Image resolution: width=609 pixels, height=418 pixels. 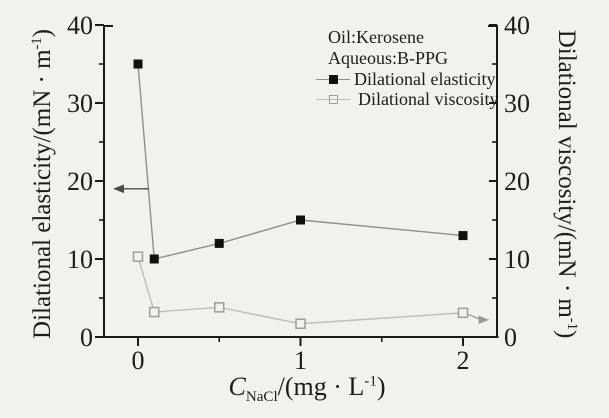 I want to click on filled-square-icon, so click(x=333, y=79).